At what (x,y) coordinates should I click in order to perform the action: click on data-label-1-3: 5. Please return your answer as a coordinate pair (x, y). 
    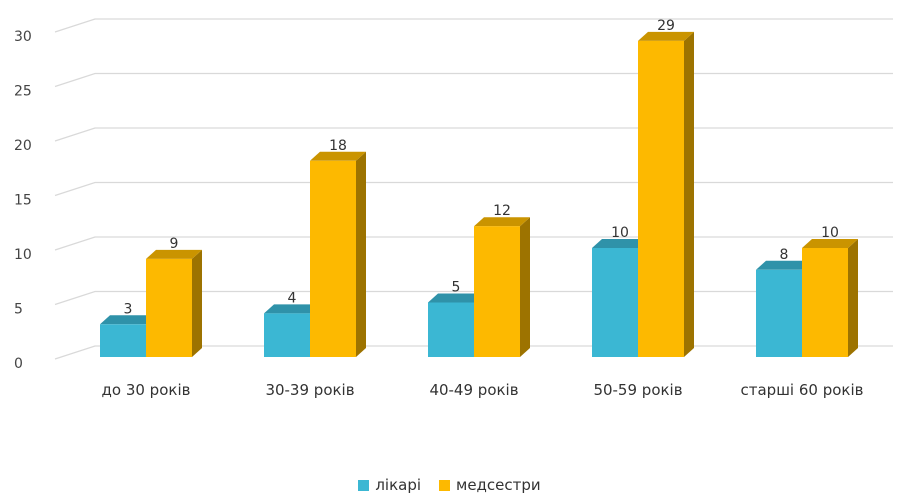
    Looking at the image, I should click on (456, 288).